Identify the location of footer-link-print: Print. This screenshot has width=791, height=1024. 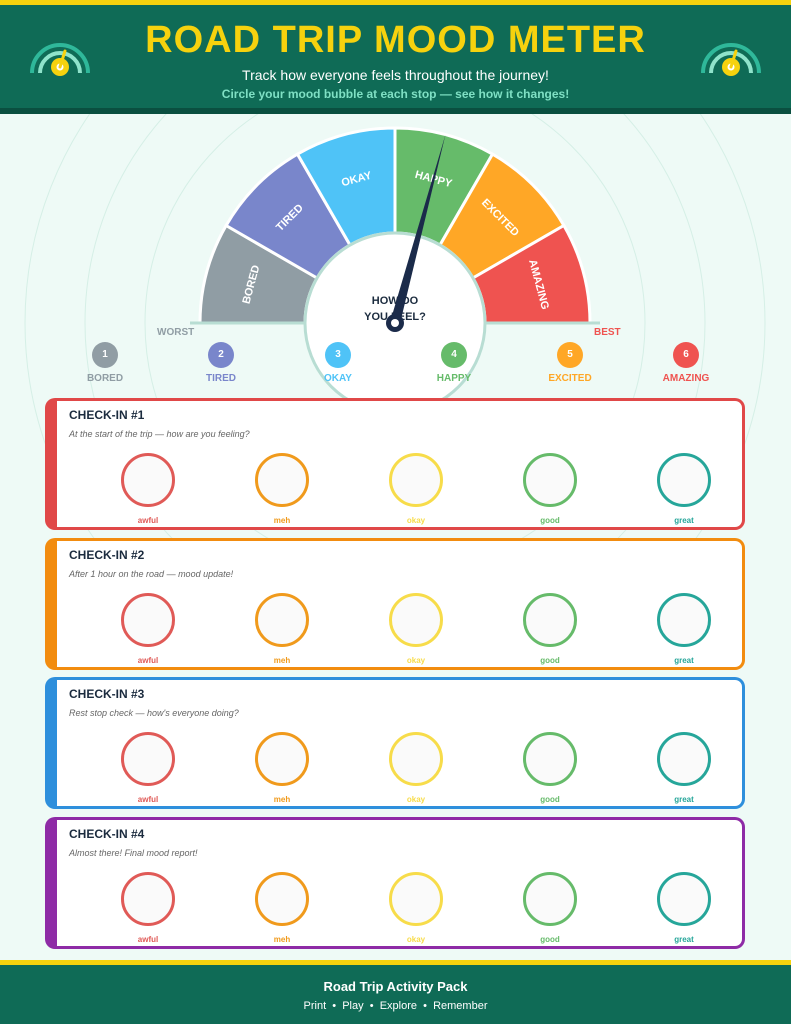
(315, 1006).